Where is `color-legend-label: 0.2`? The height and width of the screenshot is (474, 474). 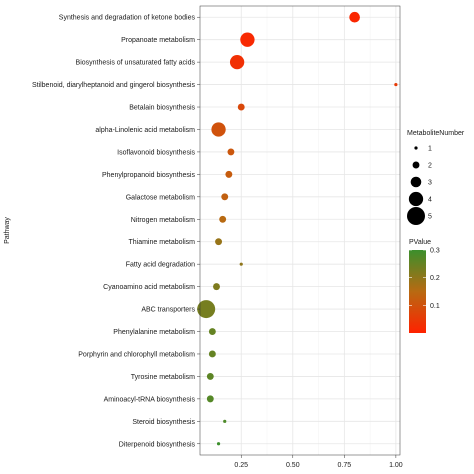 color-legend-label: 0.2 is located at coordinates (435, 278).